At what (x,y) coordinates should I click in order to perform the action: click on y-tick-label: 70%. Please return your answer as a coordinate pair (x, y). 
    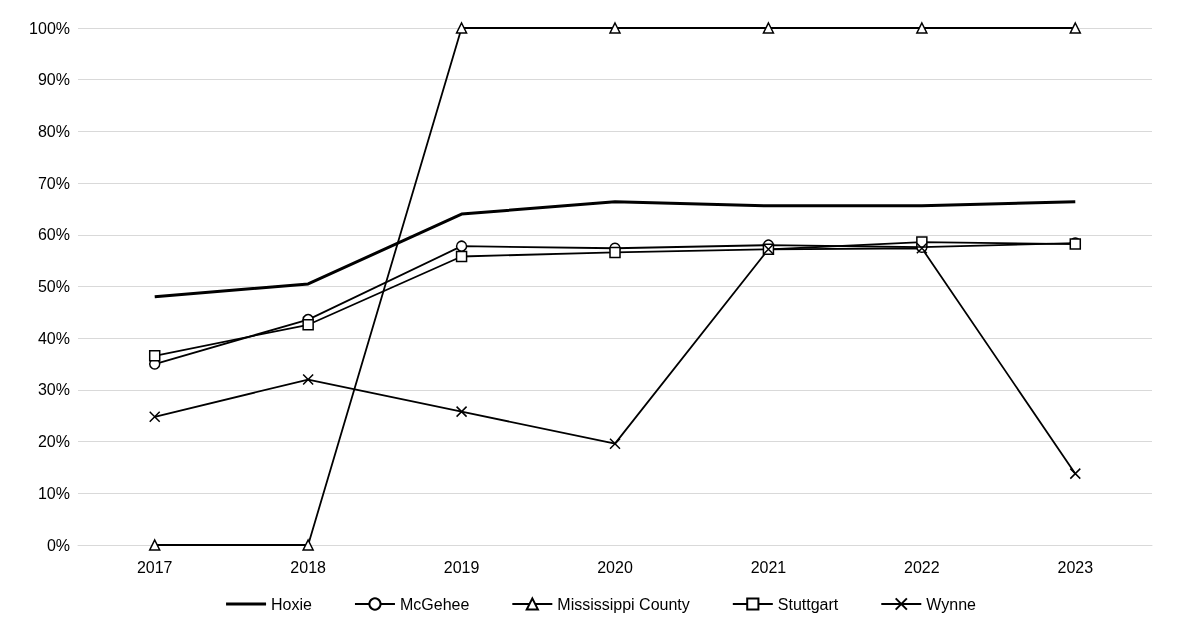
    Looking at the image, I should click on (53, 183).